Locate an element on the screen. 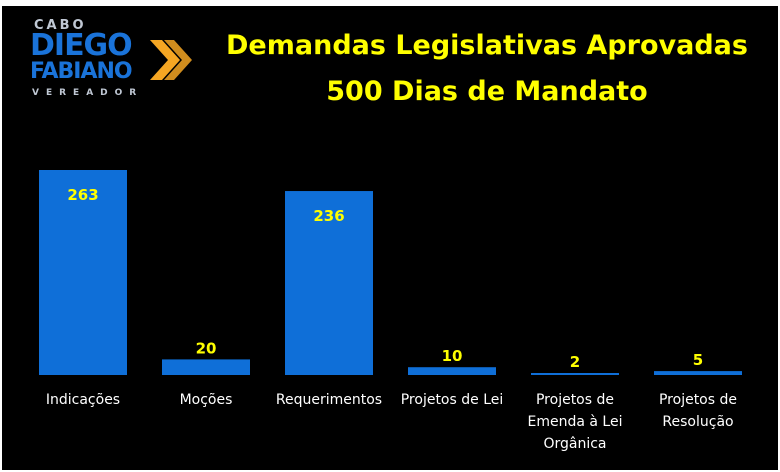  tick-label-0: Indicações is located at coordinates (83, 400).